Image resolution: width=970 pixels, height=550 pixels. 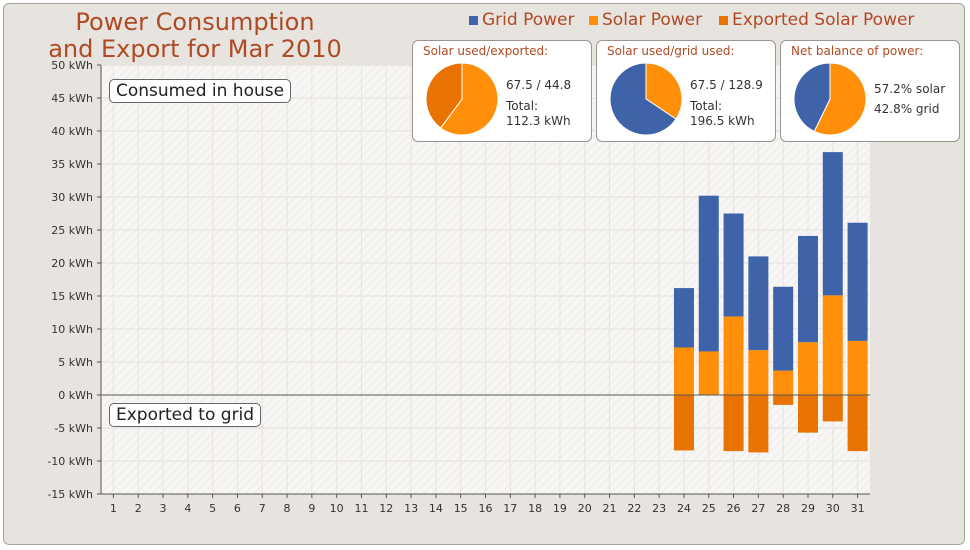 What do you see at coordinates (436, 508) in the screenshot?
I see `x-tick-label: 14` at bounding box center [436, 508].